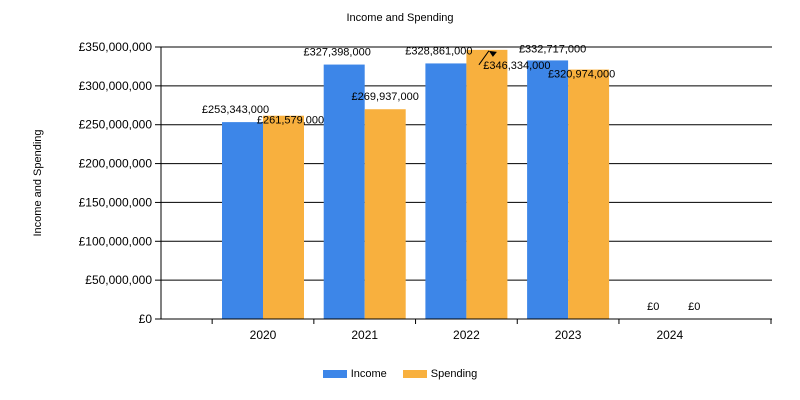  Describe the element at coordinates (492, 53) in the screenshot. I see `leader-arrowhead` at that location.